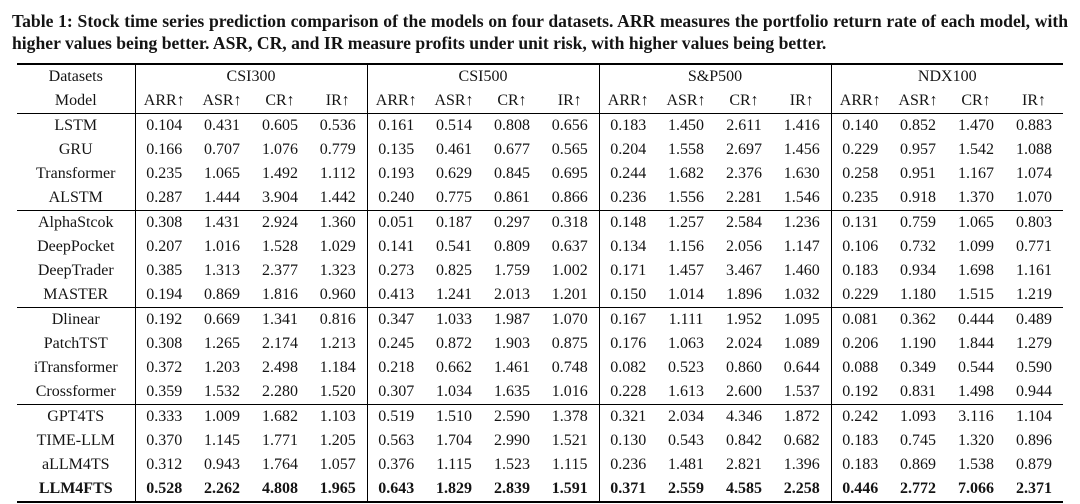 Image resolution: width=1080 pixels, height=504 pixels. What do you see at coordinates (396, 174) in the screenshot?
I see `value-cell: 0.193` at bounding box center [396, 174].